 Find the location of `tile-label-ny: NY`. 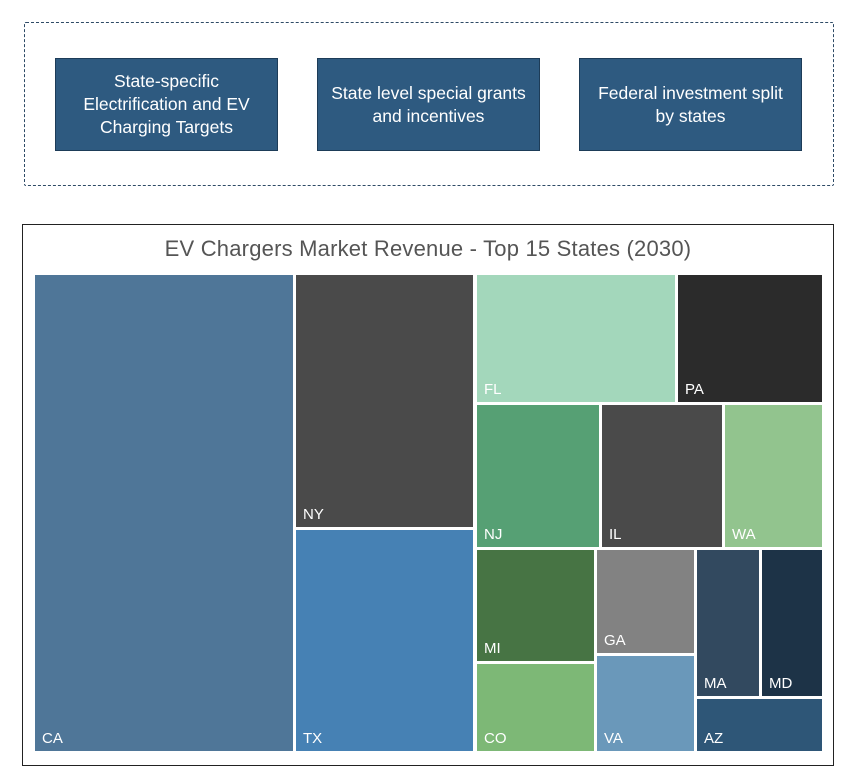

tile-label-ny: NY is located at coordinates (313, 514).